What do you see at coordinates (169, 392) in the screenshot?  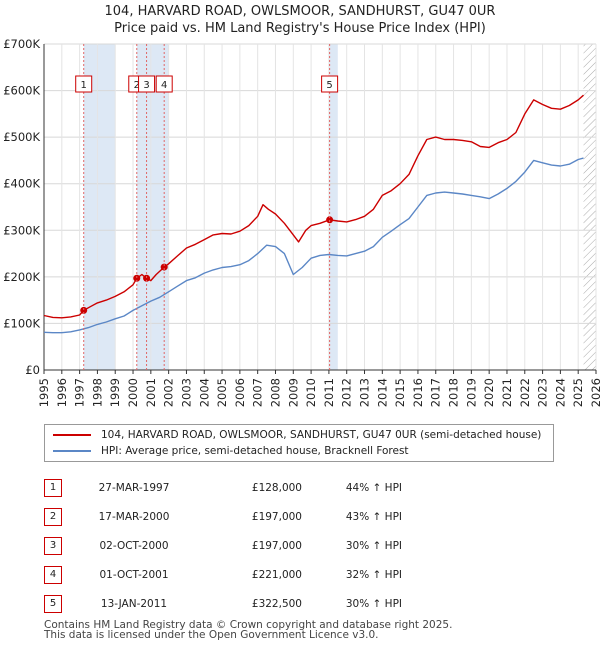 I see `x-tick-label: 2002` at bounding box center [169, 392].